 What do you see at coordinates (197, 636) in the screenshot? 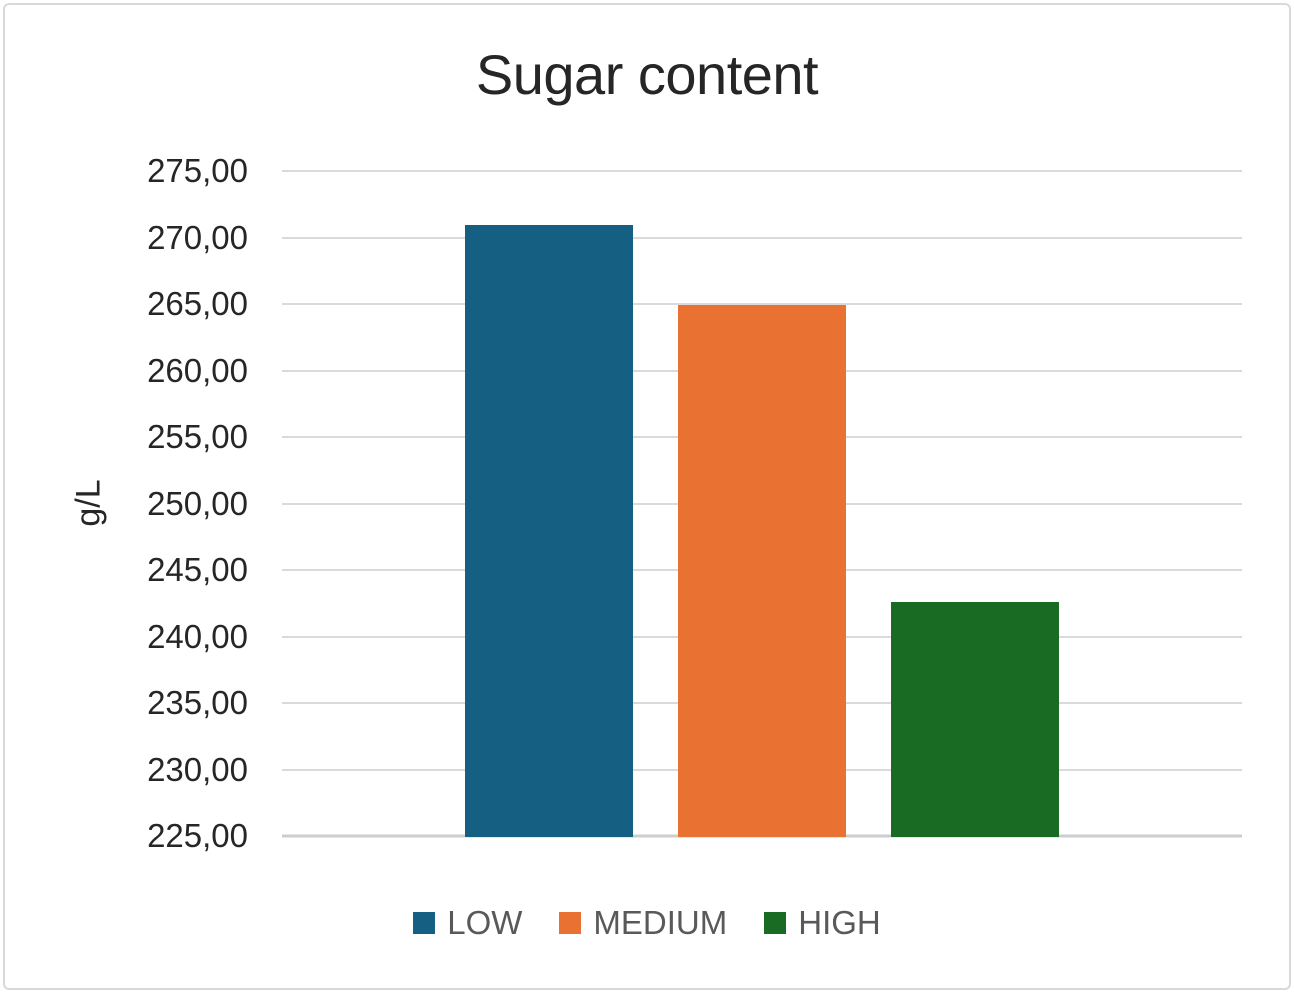
I see `y-tick-label: 240,00` at bounding box center [197, 636].